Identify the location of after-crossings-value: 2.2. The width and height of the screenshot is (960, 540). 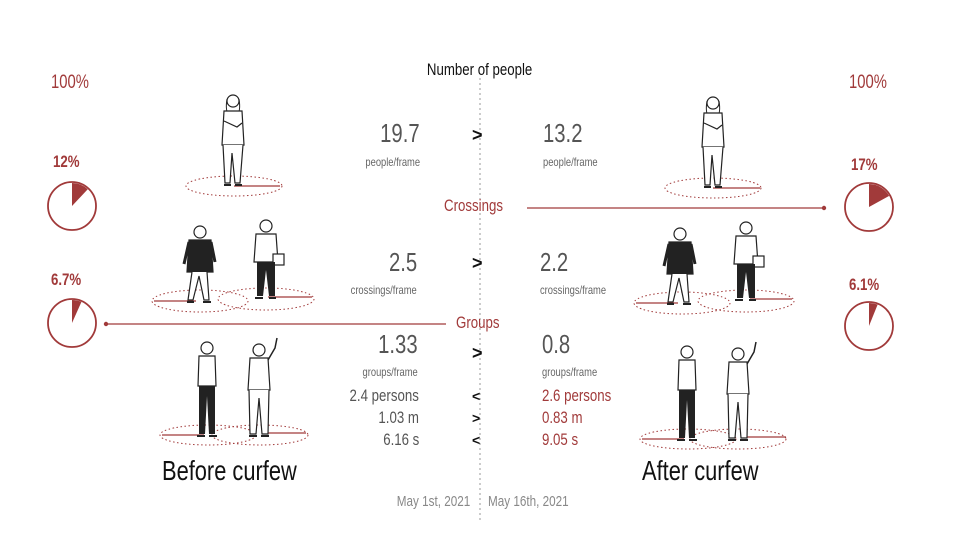
(554, 262).